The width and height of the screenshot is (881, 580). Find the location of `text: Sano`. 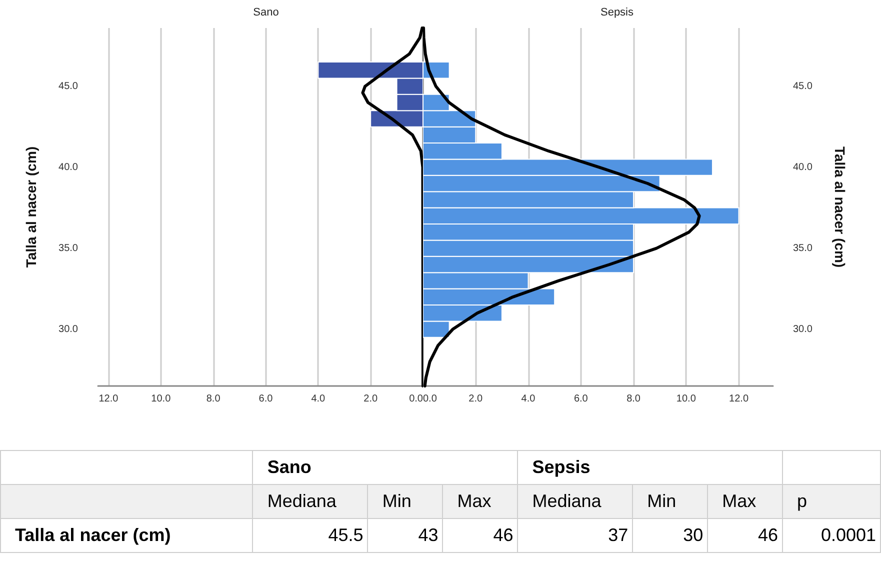

text: Sano is located at coordinates (385, 467).